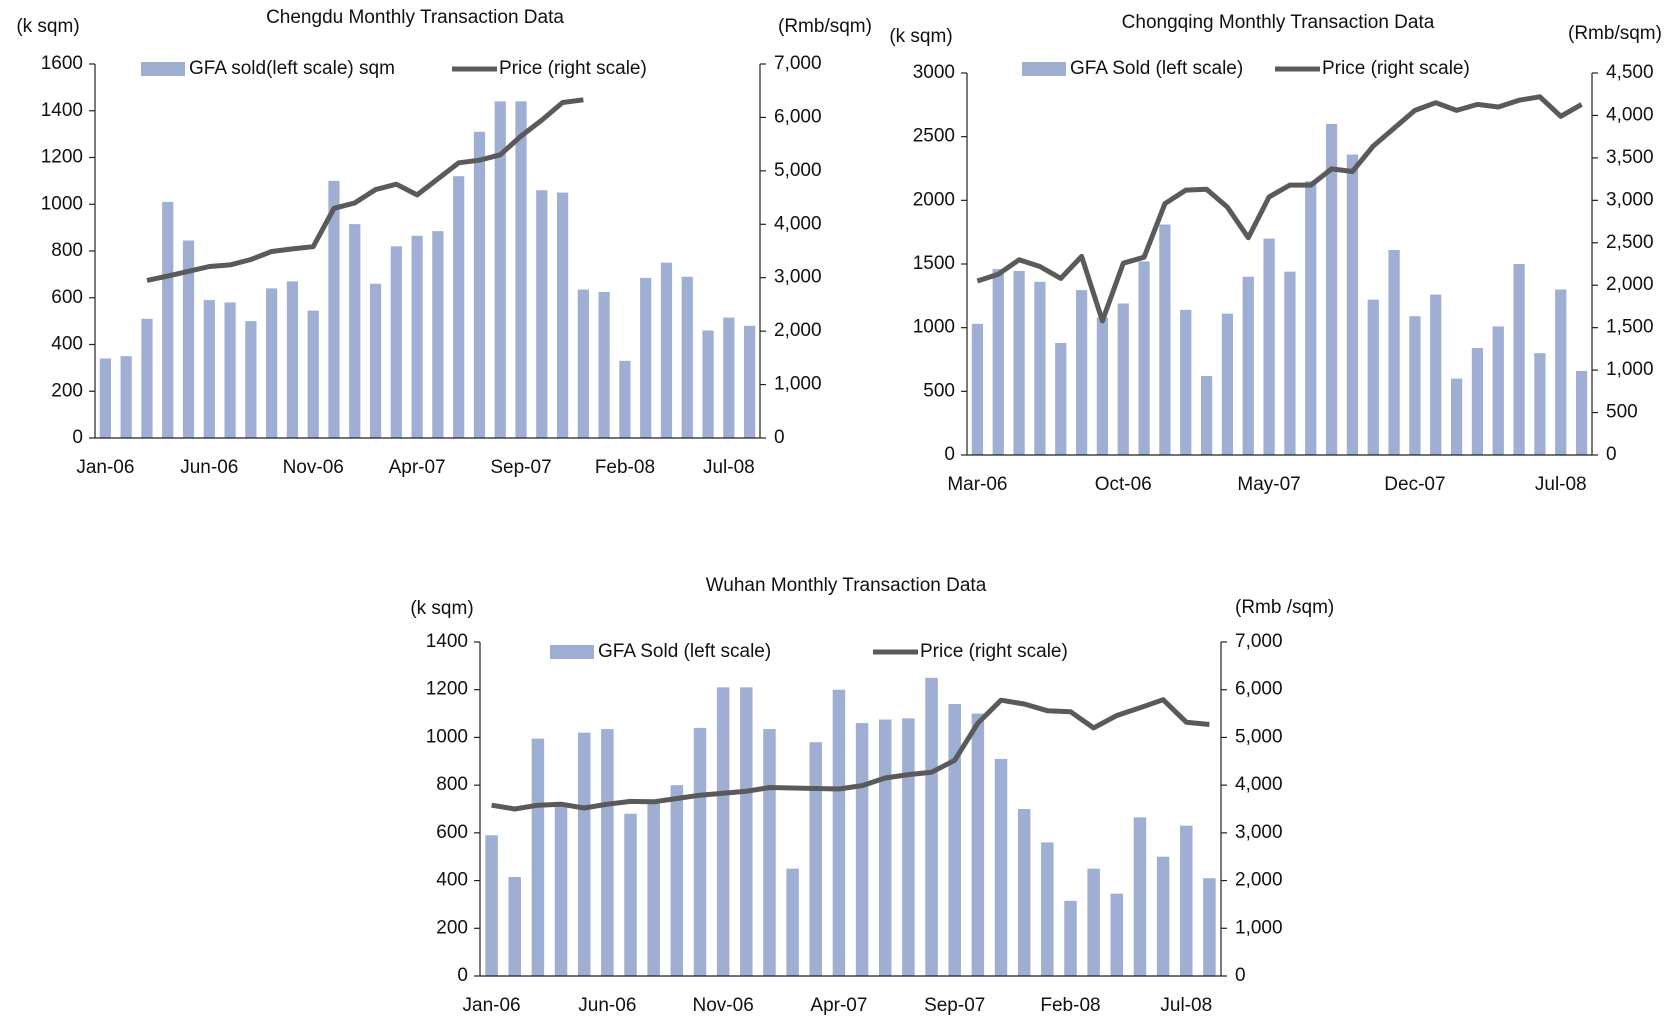  I want to click on x-tick-label: Oct-06, so click(1123, 484).